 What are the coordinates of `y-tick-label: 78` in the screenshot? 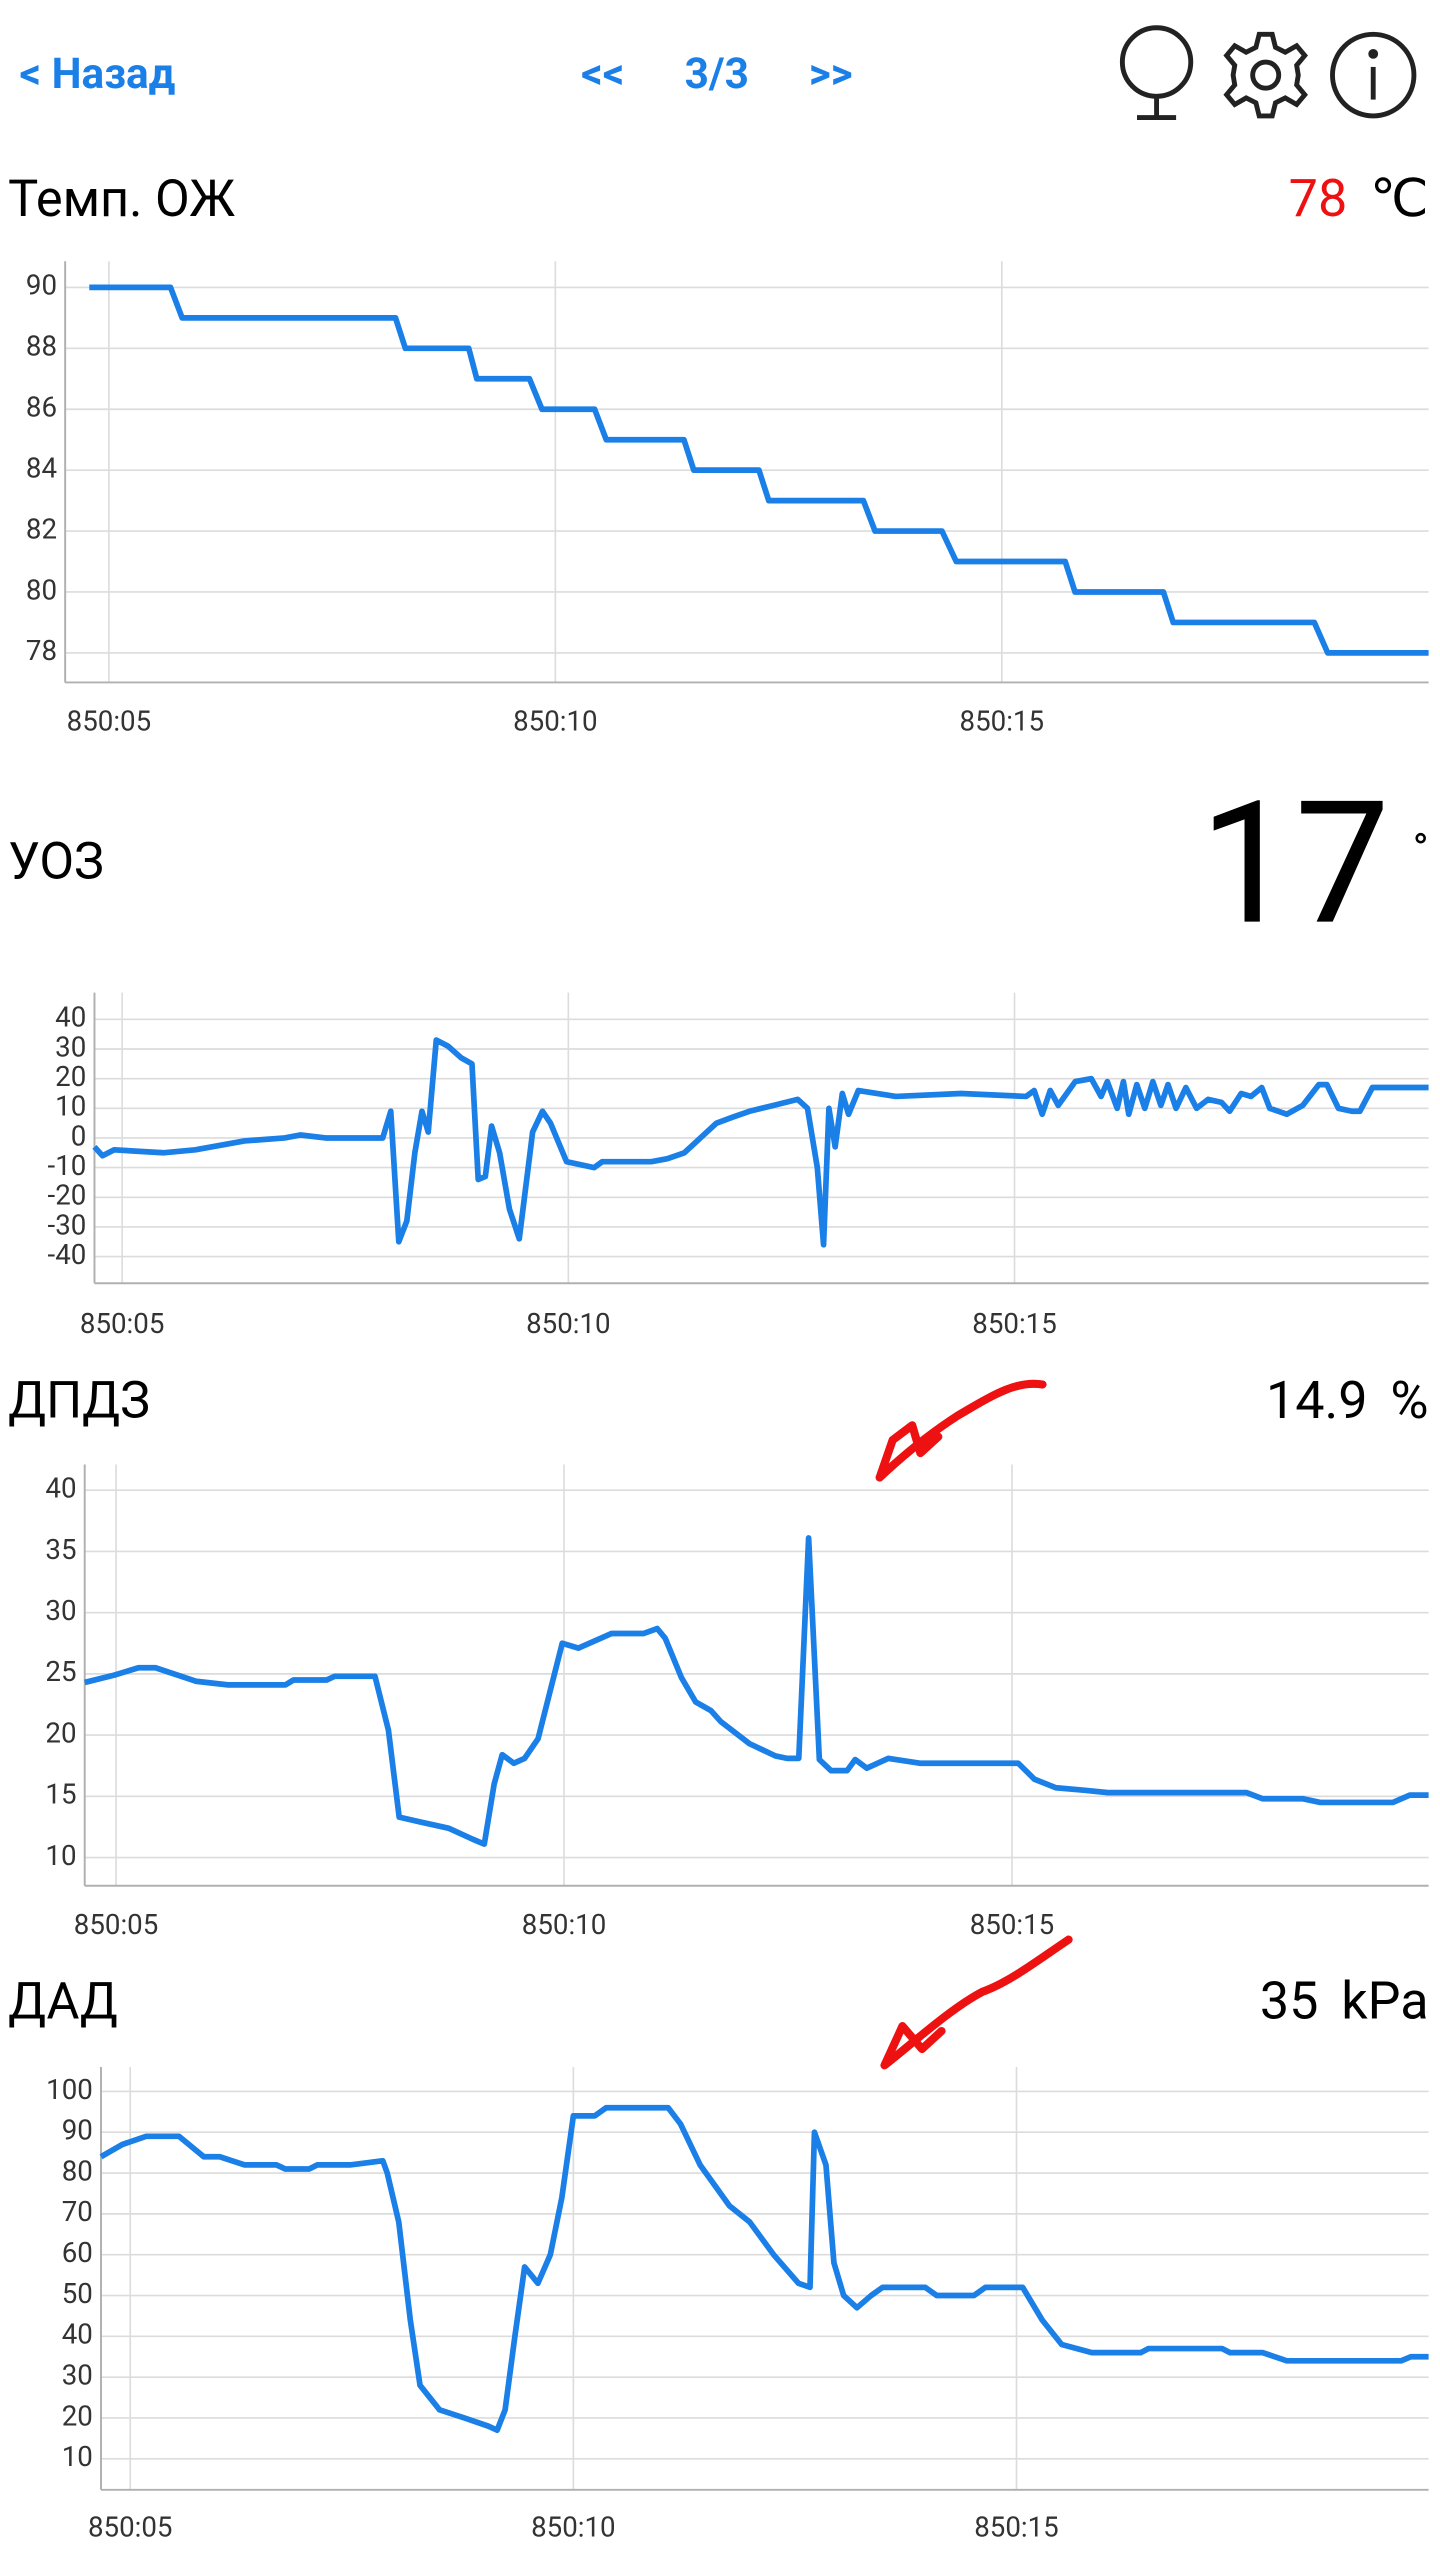 It's located at (41, 650).